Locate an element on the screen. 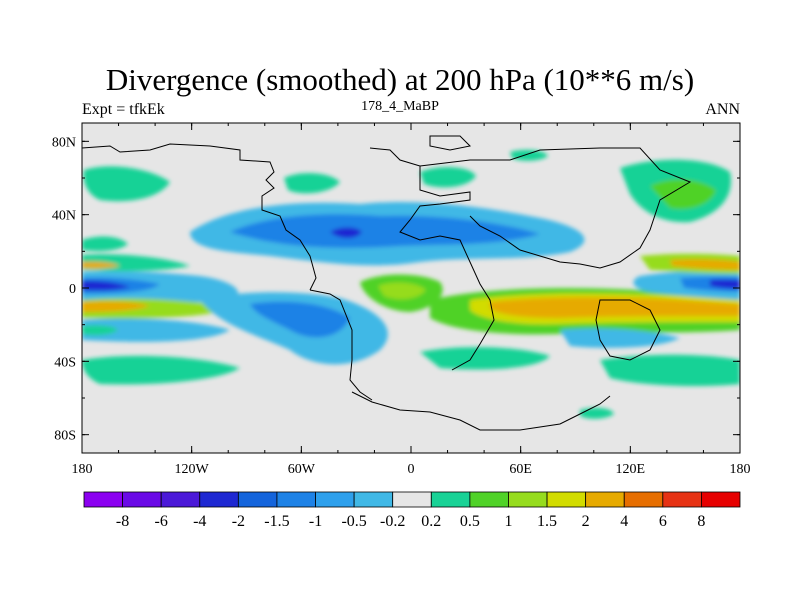 The width and height of the screenshot is (800, 600). contour-pos-north-pacific-core is located at coordinates (683, 194).